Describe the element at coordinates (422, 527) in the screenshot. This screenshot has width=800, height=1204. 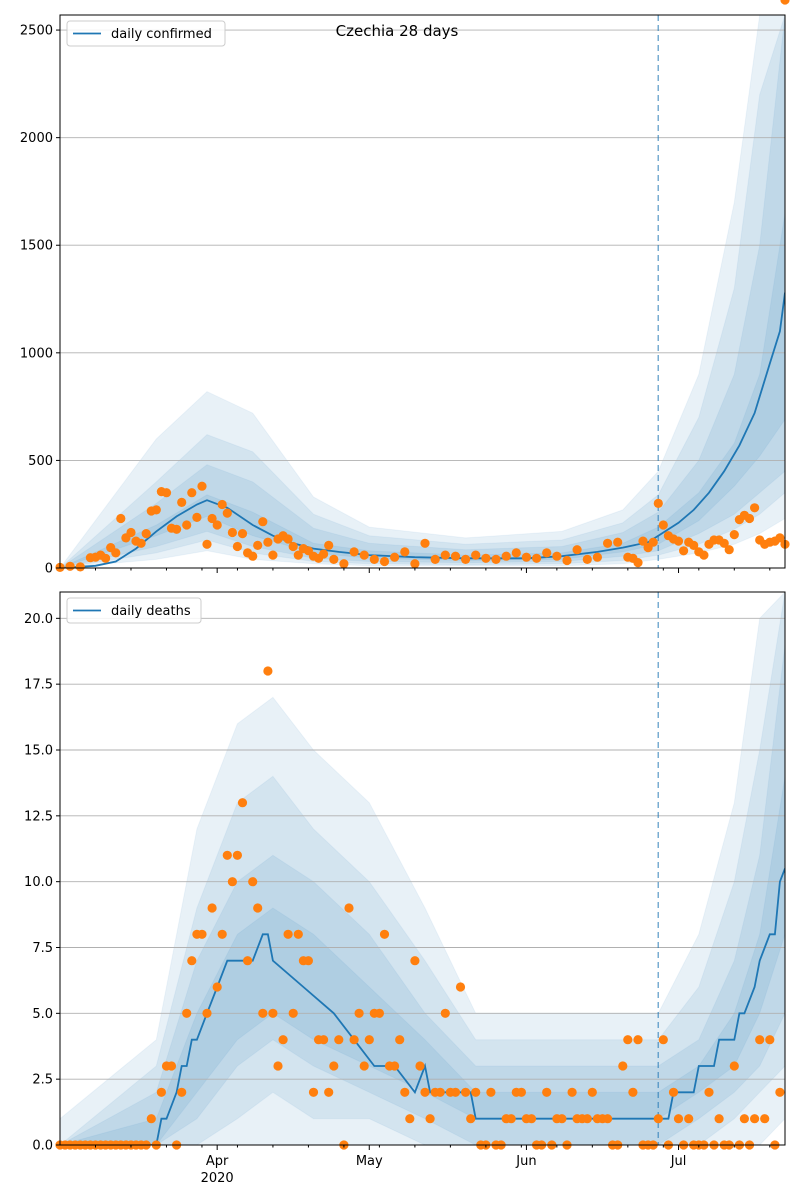
I see `confirmed-observed-points` at that location.